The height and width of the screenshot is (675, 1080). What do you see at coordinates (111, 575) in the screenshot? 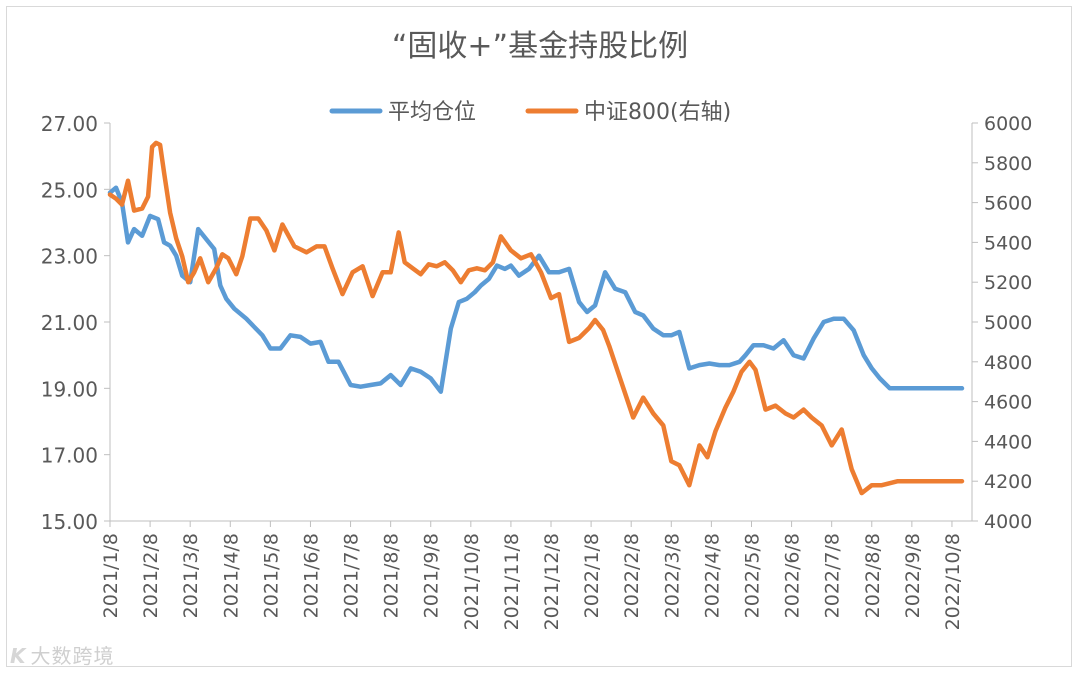
I see `x-tick-label: 2021/1/8` at bounding box center [111, 575].